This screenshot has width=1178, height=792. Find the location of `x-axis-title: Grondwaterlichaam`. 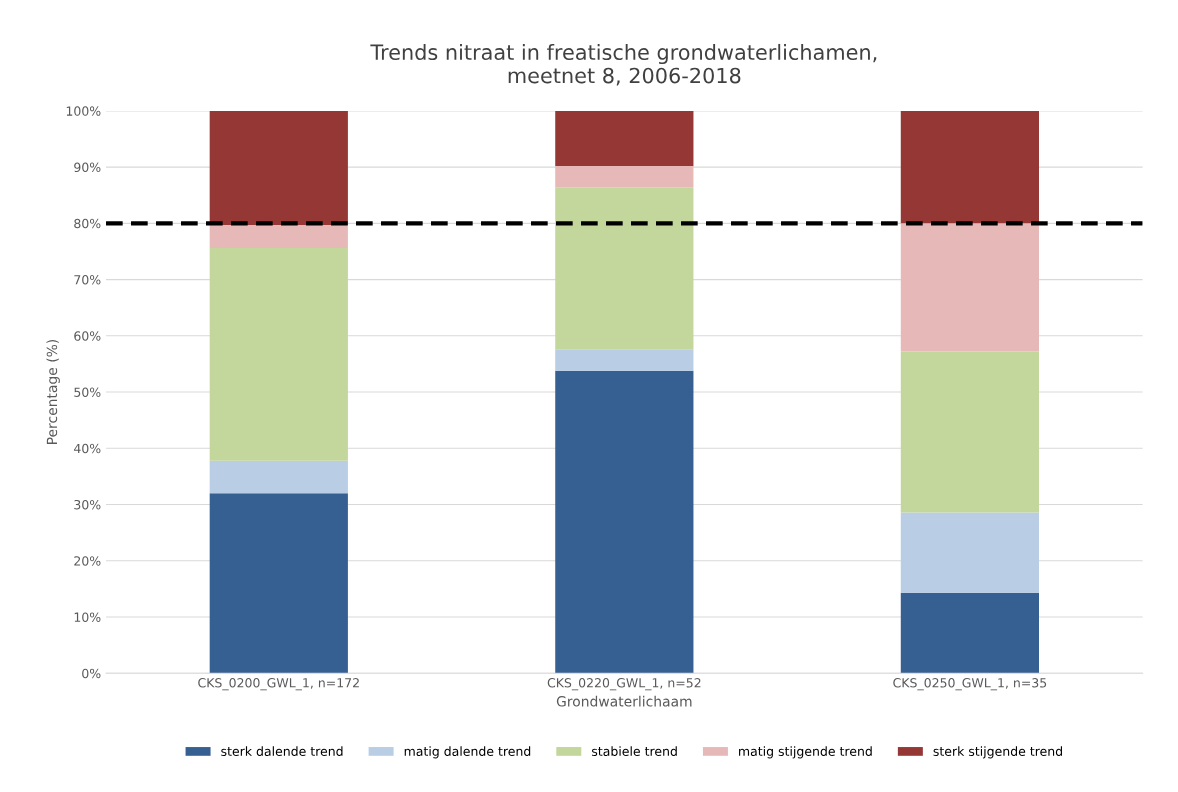

x-axis-title: Grondwaterlichaam is located at coordinates (624, 701).